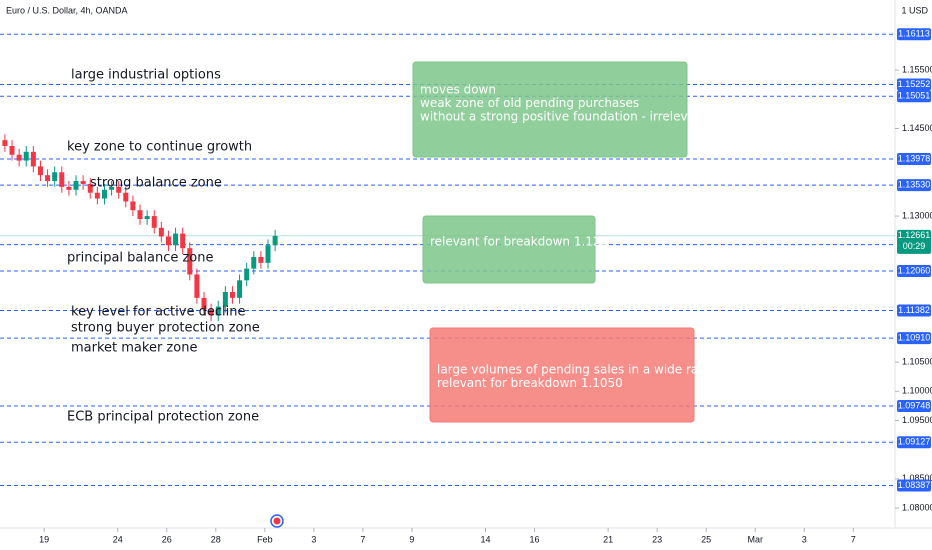 The height and width of the screenshot is (550, 932). I want to click on annotation: strong balance zone, so click(156, 183).